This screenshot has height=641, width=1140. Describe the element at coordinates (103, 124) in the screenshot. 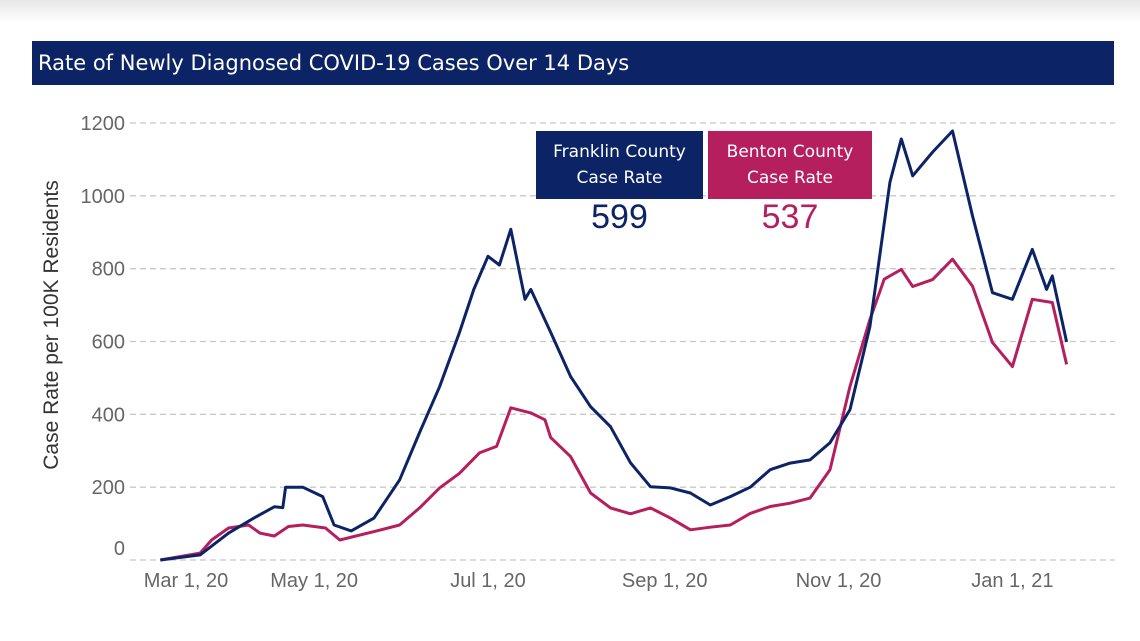

I see `y-tick-label: 1200` at that location.